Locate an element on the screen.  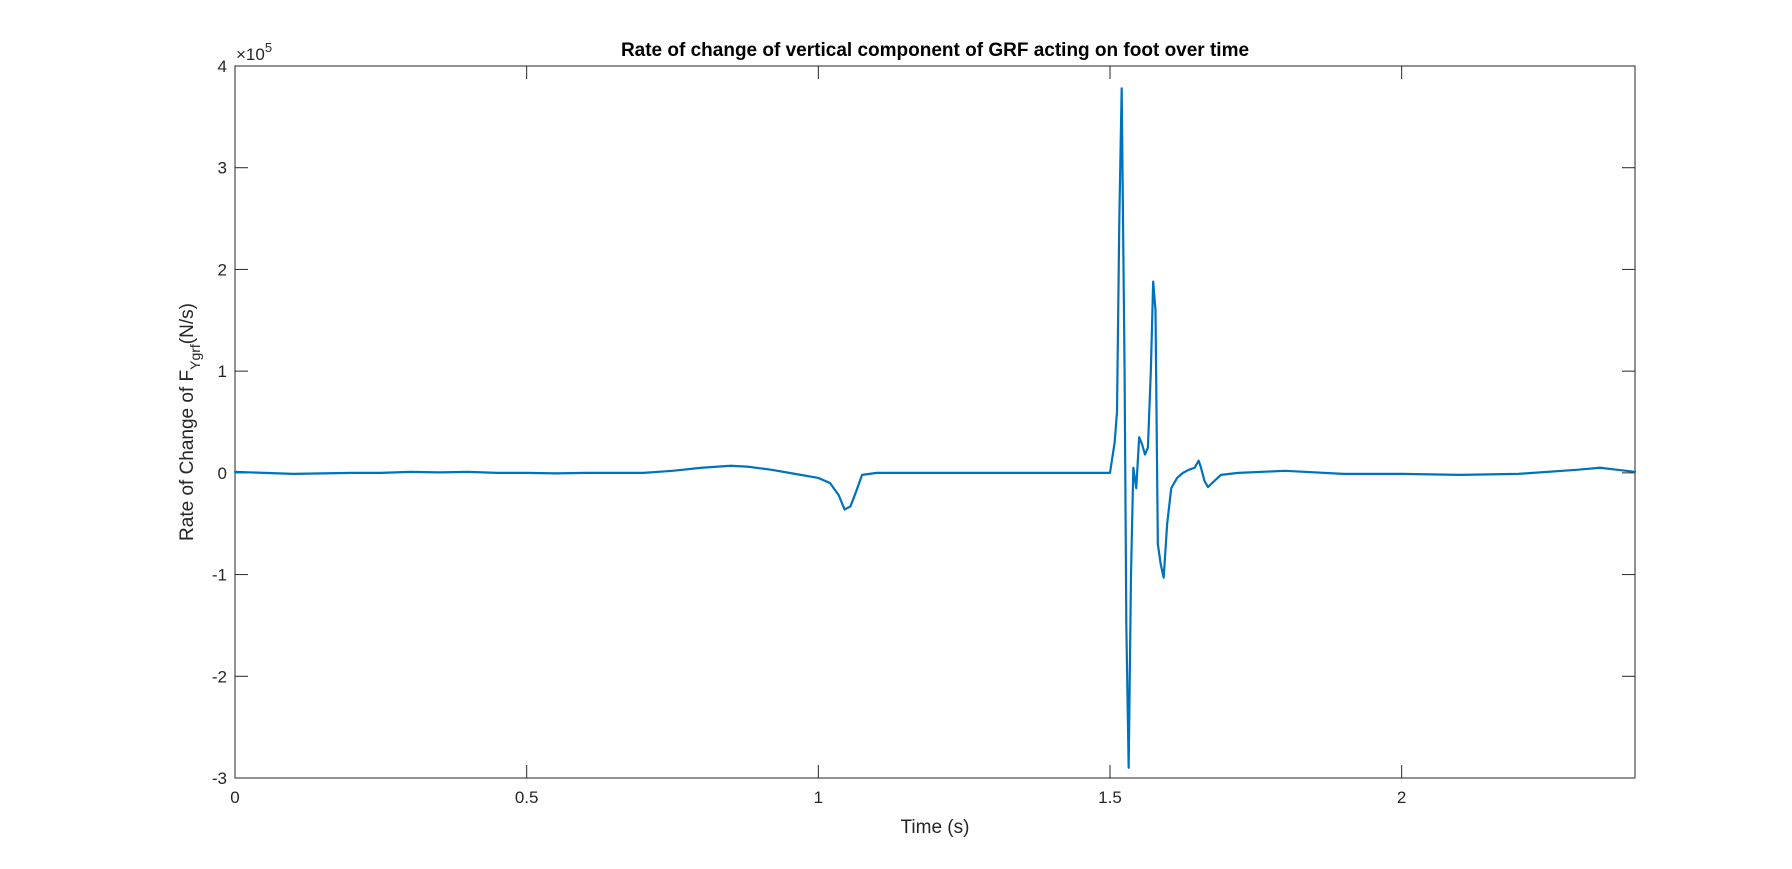
x-tick-label: 0 is located at coordinates (234, 797).